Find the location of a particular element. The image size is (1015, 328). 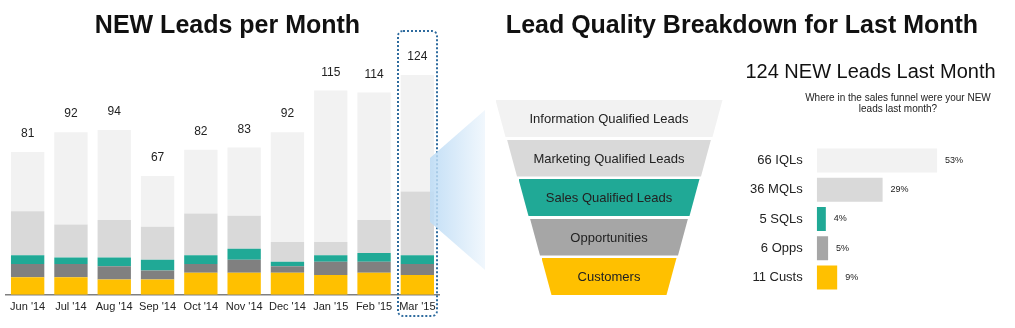

x-tick-label: Jul '14 is located at coordinates (71, 306).